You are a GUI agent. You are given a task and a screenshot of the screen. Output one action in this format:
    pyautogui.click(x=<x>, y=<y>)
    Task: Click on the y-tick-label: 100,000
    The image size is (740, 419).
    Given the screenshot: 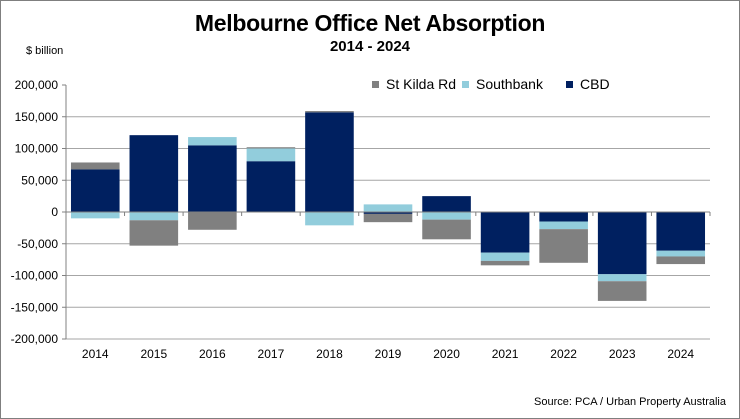 What is the action you would take?
    pyautogui.click(x=37, y=149)
    